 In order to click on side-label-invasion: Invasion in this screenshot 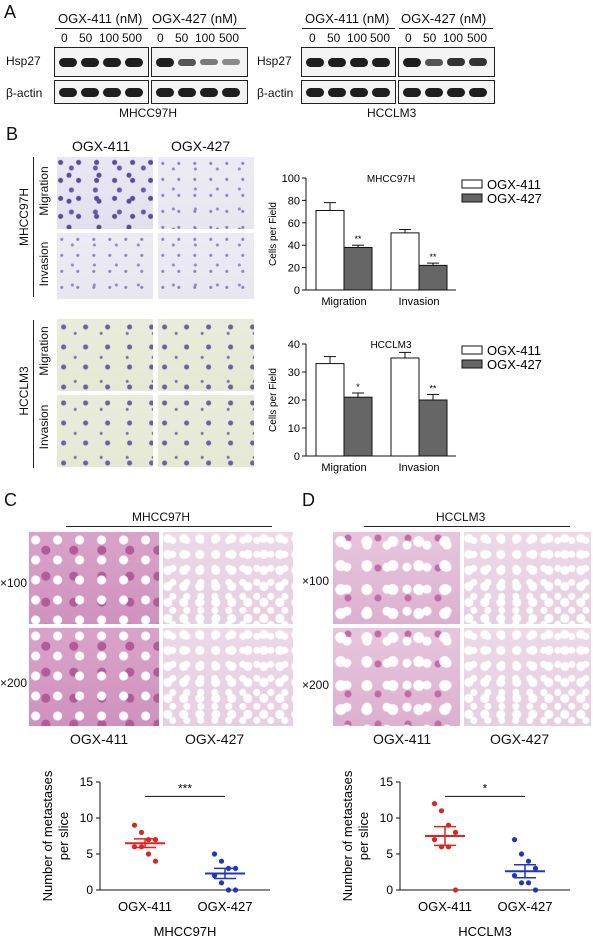, I will do `click(44, 427)`.